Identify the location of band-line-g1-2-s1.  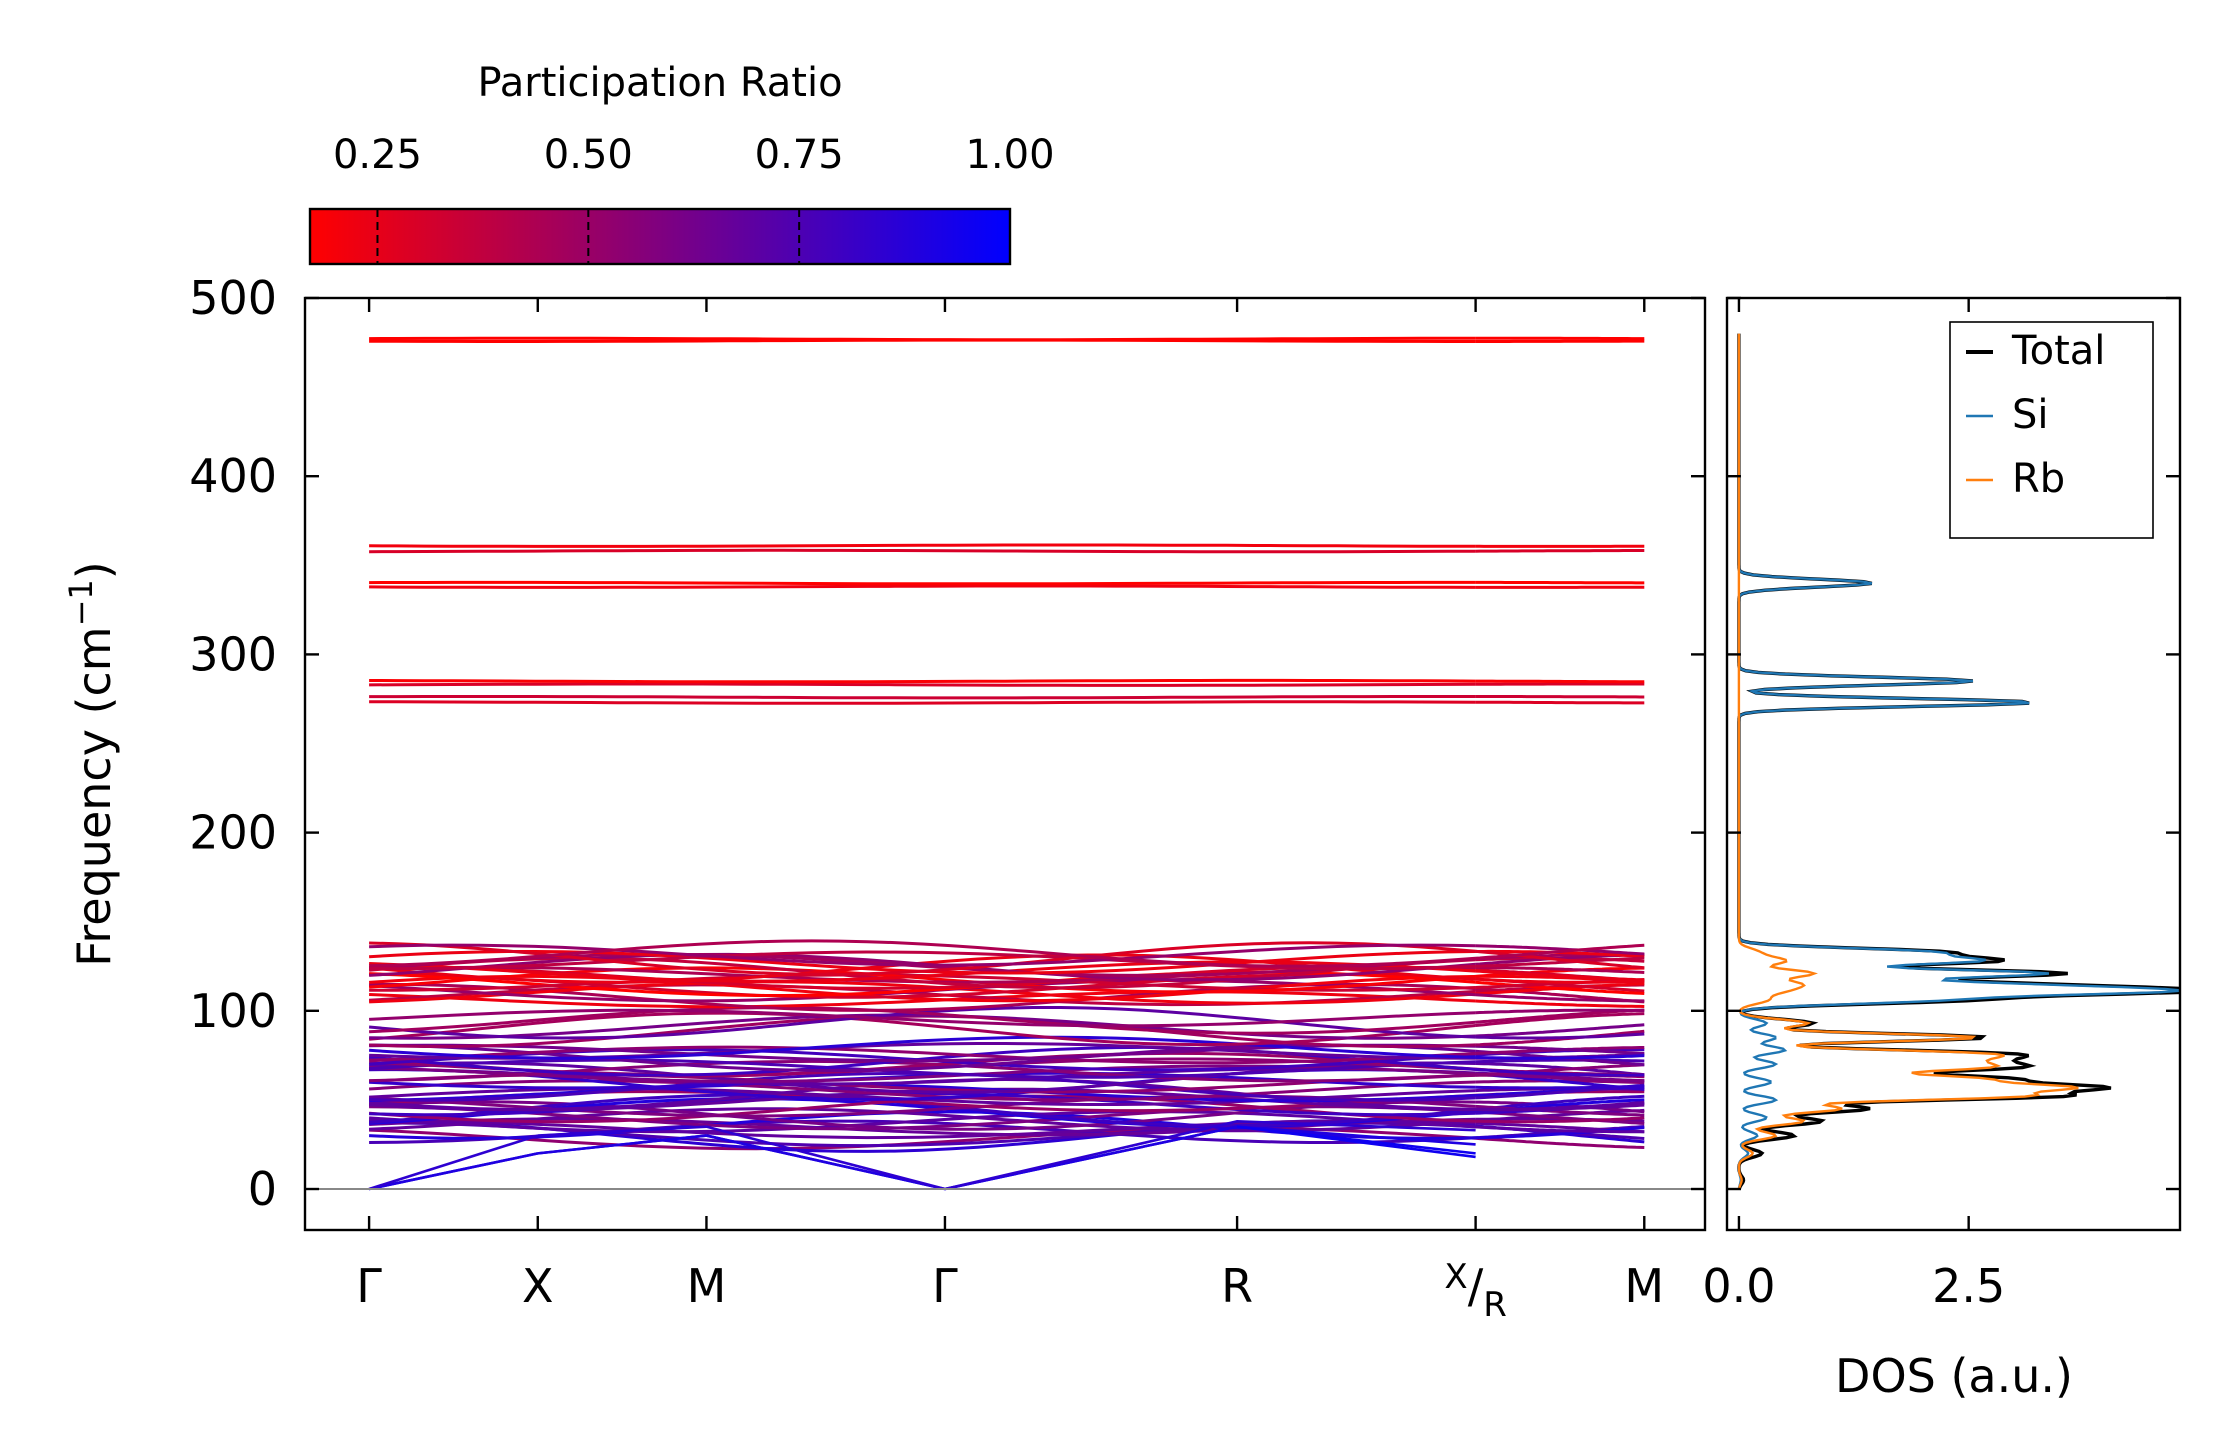
(1560, 1030).